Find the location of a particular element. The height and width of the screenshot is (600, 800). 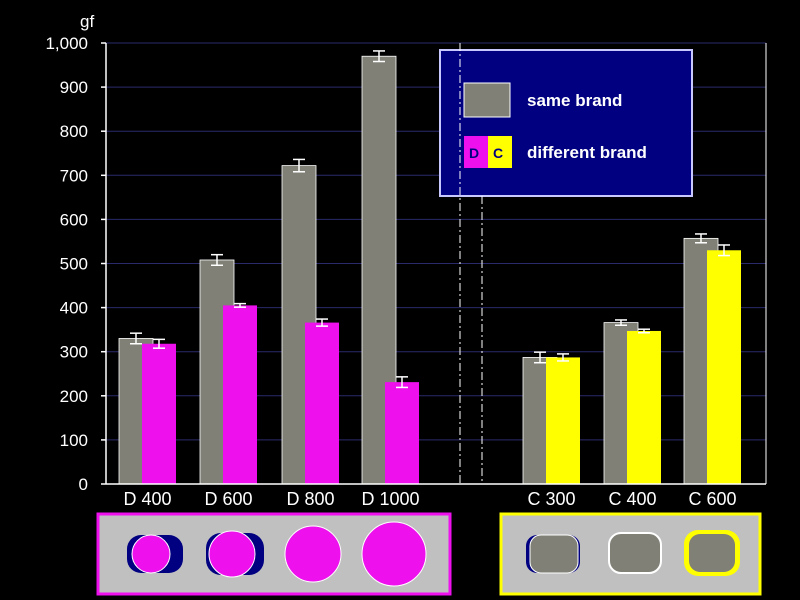

d-800-shape is located at coordinates (313, 554).